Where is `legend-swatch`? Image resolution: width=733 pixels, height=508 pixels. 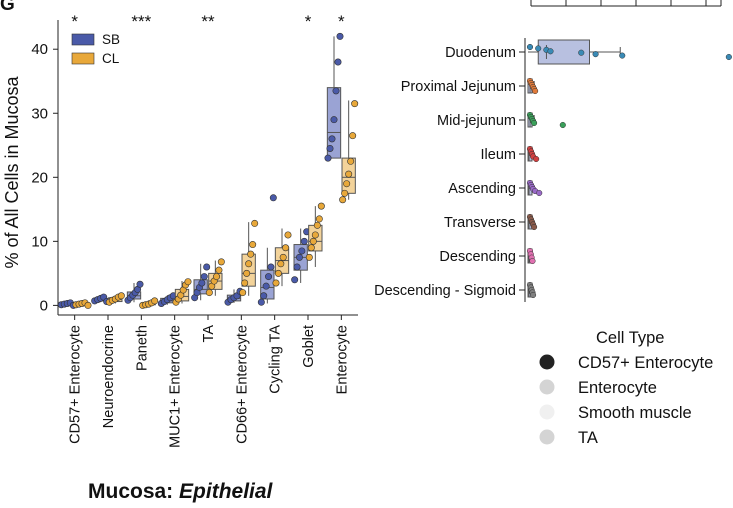
legend-swatch is located at coordinates (83, 58).